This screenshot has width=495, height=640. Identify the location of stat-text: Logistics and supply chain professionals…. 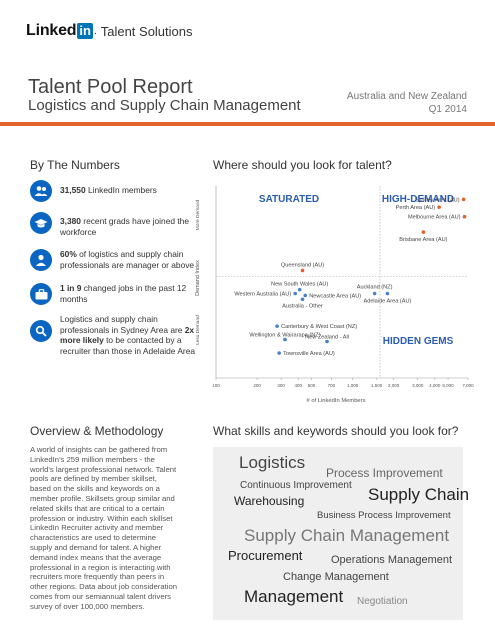
(122, 324).